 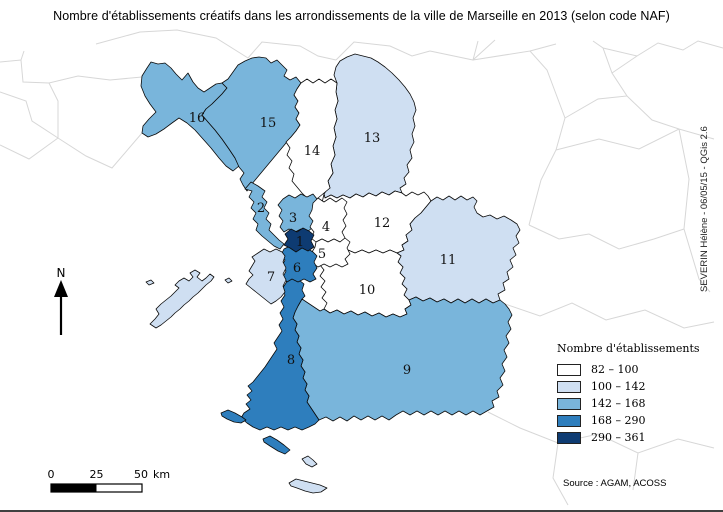 What do you see at coordinates (618, 386) in the screenshot?
I see `legend-label-1: 100 – 142` at bounding box center [618, 386].